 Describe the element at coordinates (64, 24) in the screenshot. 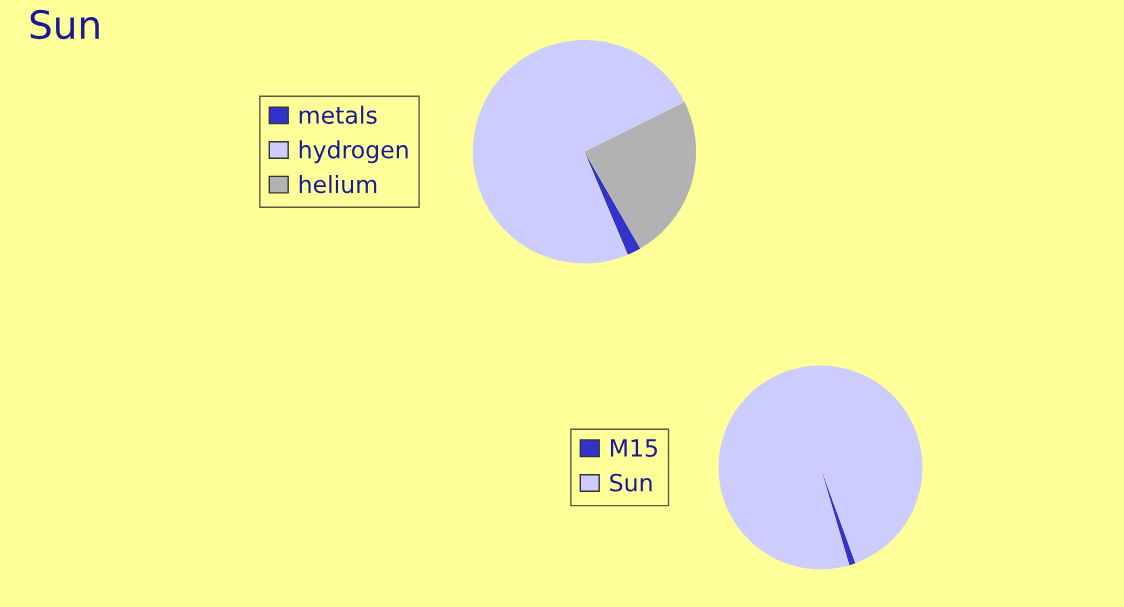

I see `chart-title: Sun` at that location.